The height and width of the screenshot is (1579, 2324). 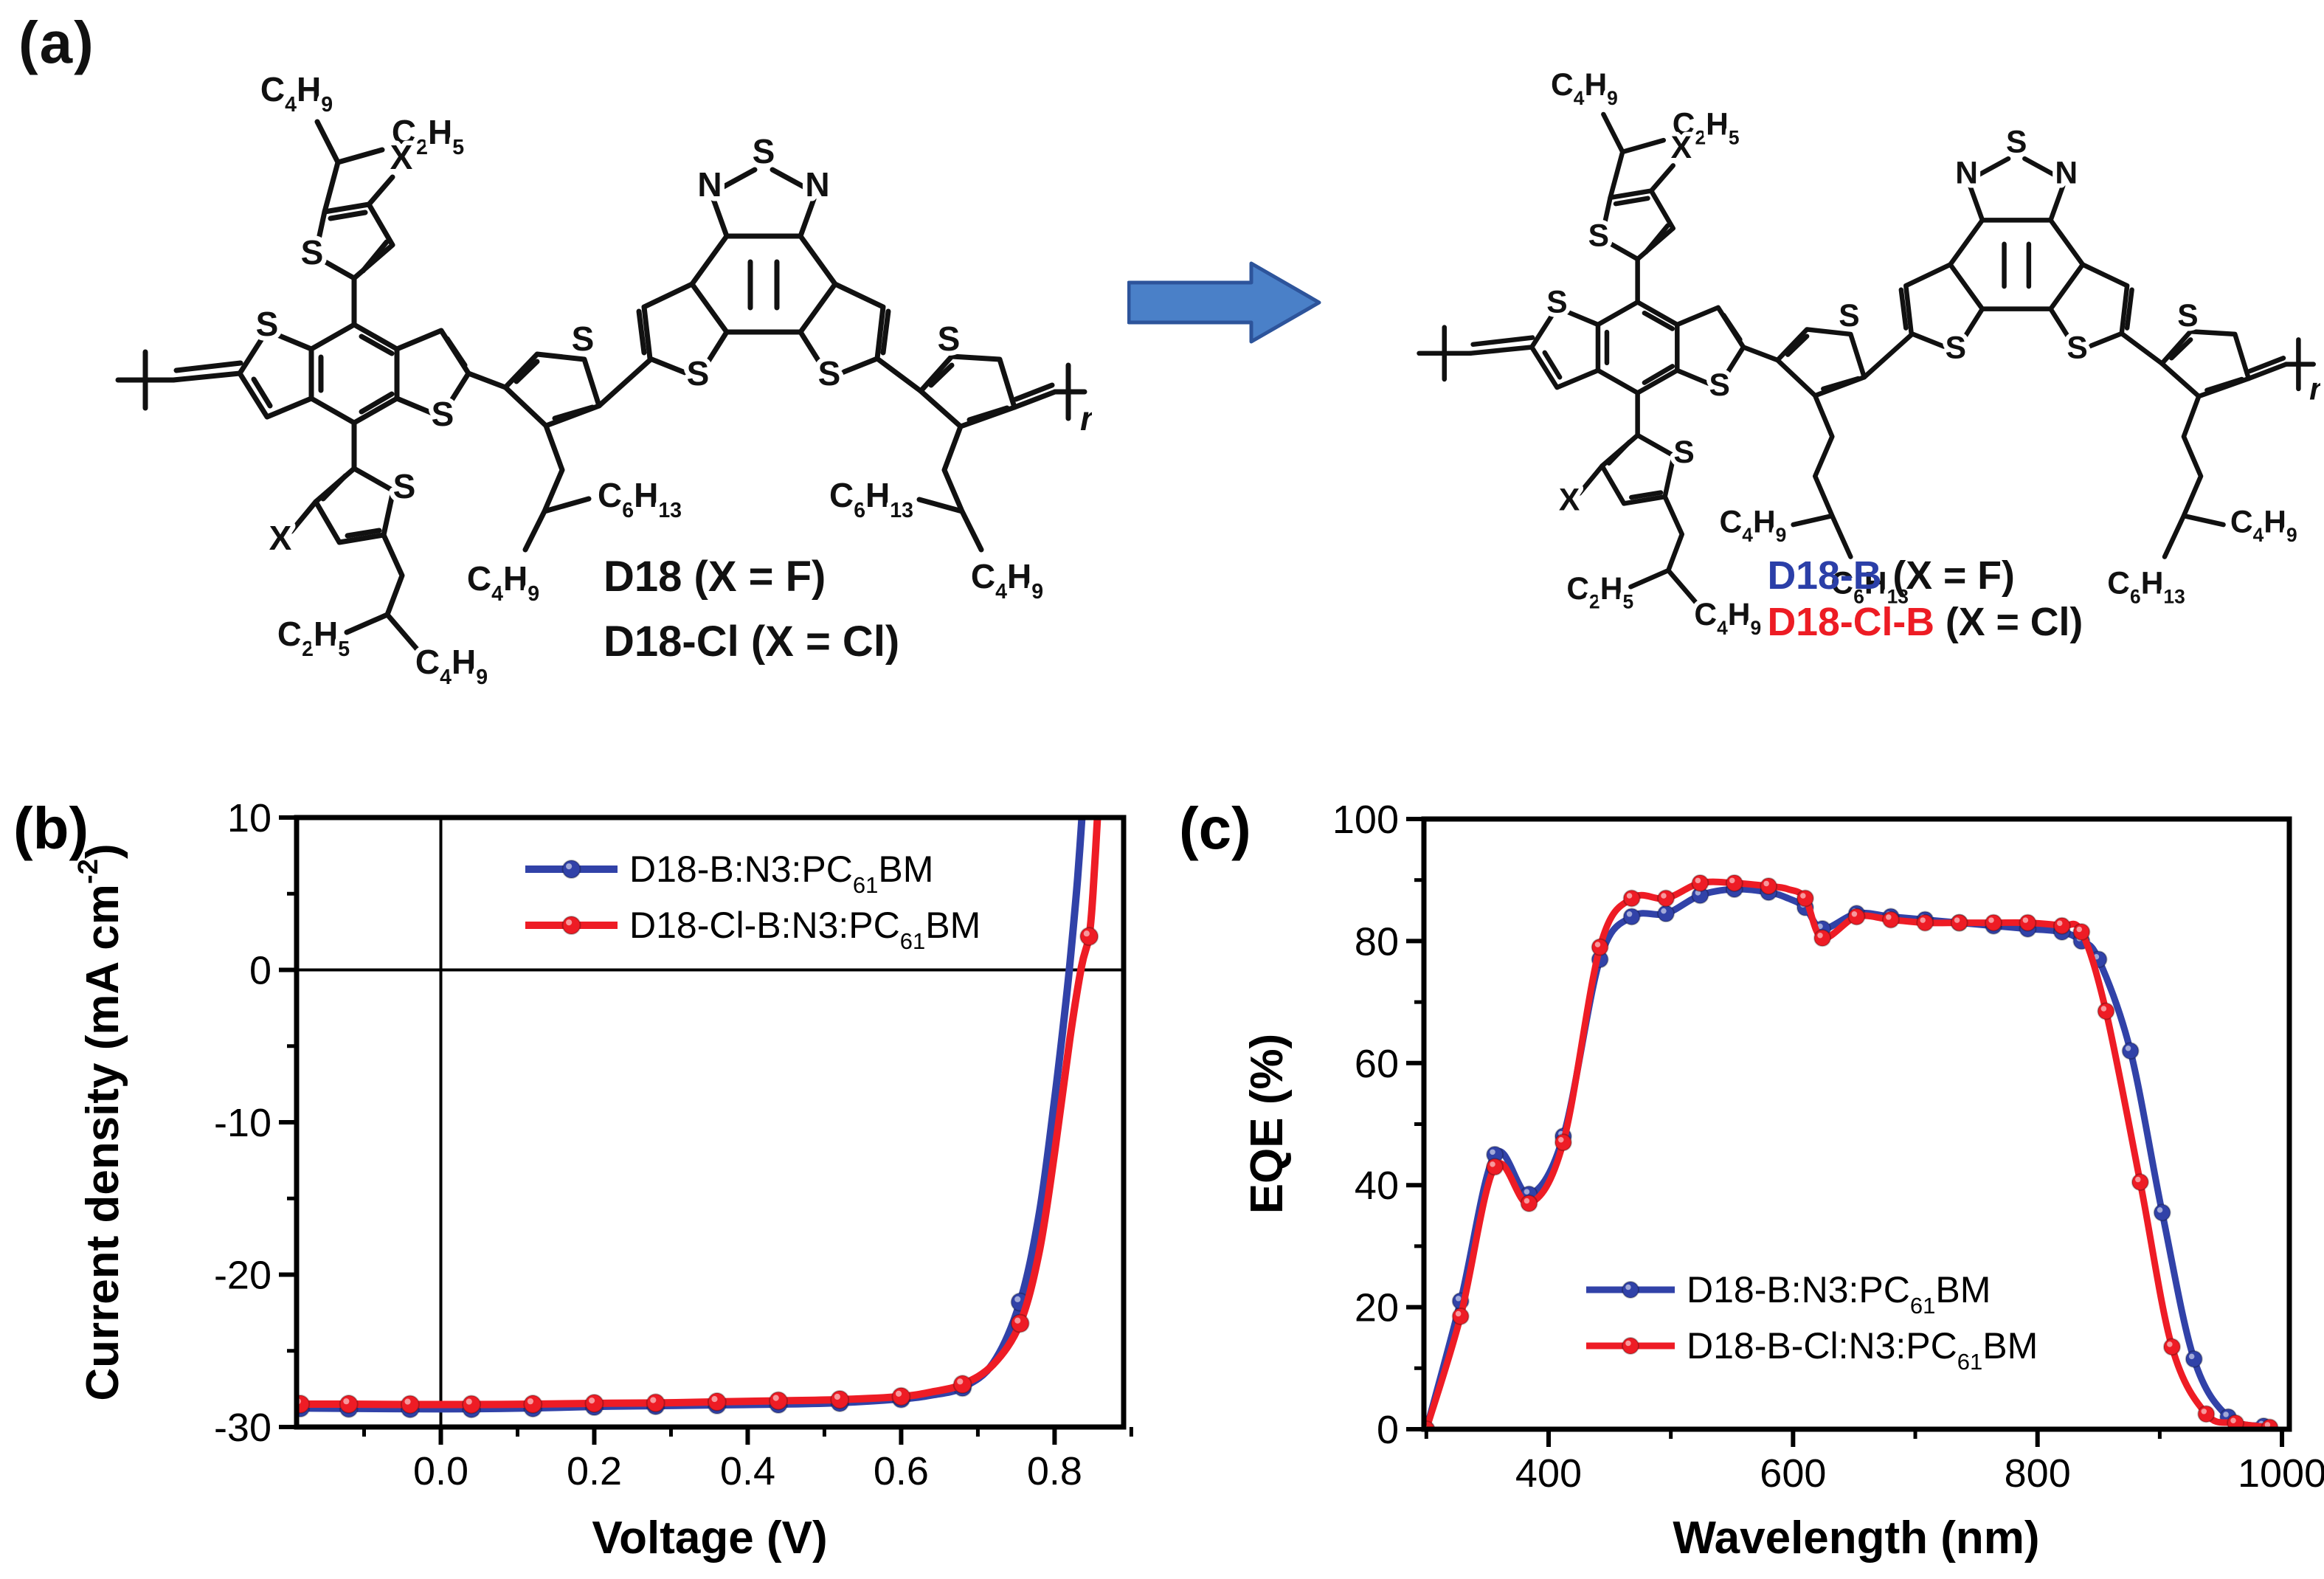 I want to click on panel-label: (c), so click(x=1215, y=828).